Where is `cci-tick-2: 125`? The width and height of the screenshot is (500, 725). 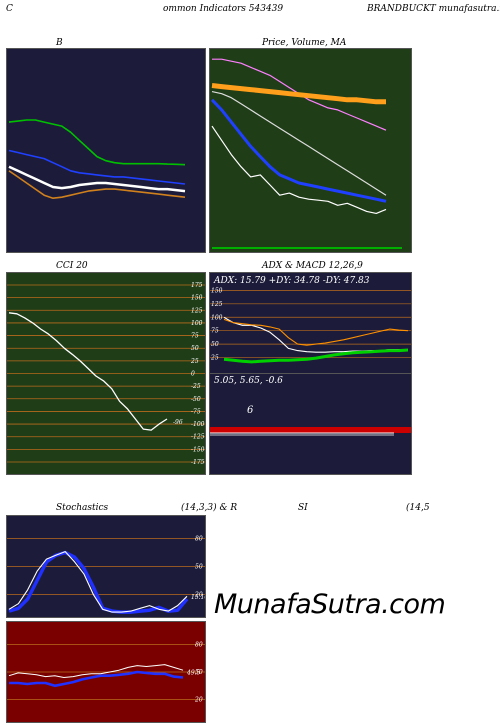
cci-tick-2: 125 is located at coordinates (197, 310).